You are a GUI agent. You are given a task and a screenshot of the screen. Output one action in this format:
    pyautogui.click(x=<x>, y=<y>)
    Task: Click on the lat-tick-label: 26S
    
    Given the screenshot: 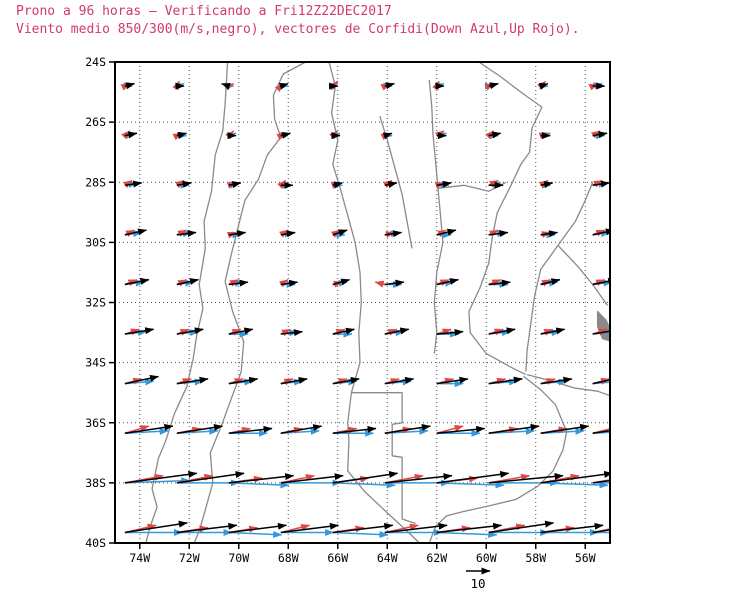 What is the action you would take?
    pyautogui.click(x=95, y=122)
    